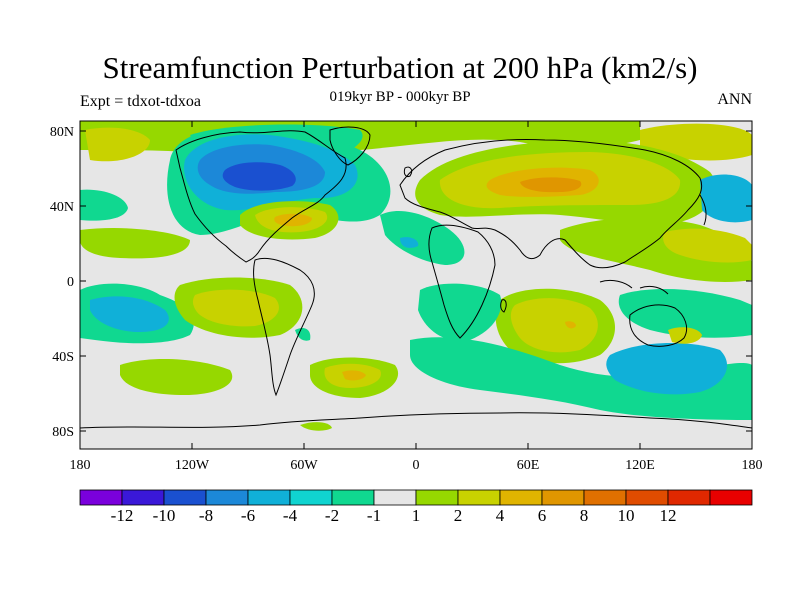 The image size is (800, 600). What do you see at coordinates (62, 132) in the screenshot?
I see `y-tick-label: 80N` at bounding box center [62, 132].